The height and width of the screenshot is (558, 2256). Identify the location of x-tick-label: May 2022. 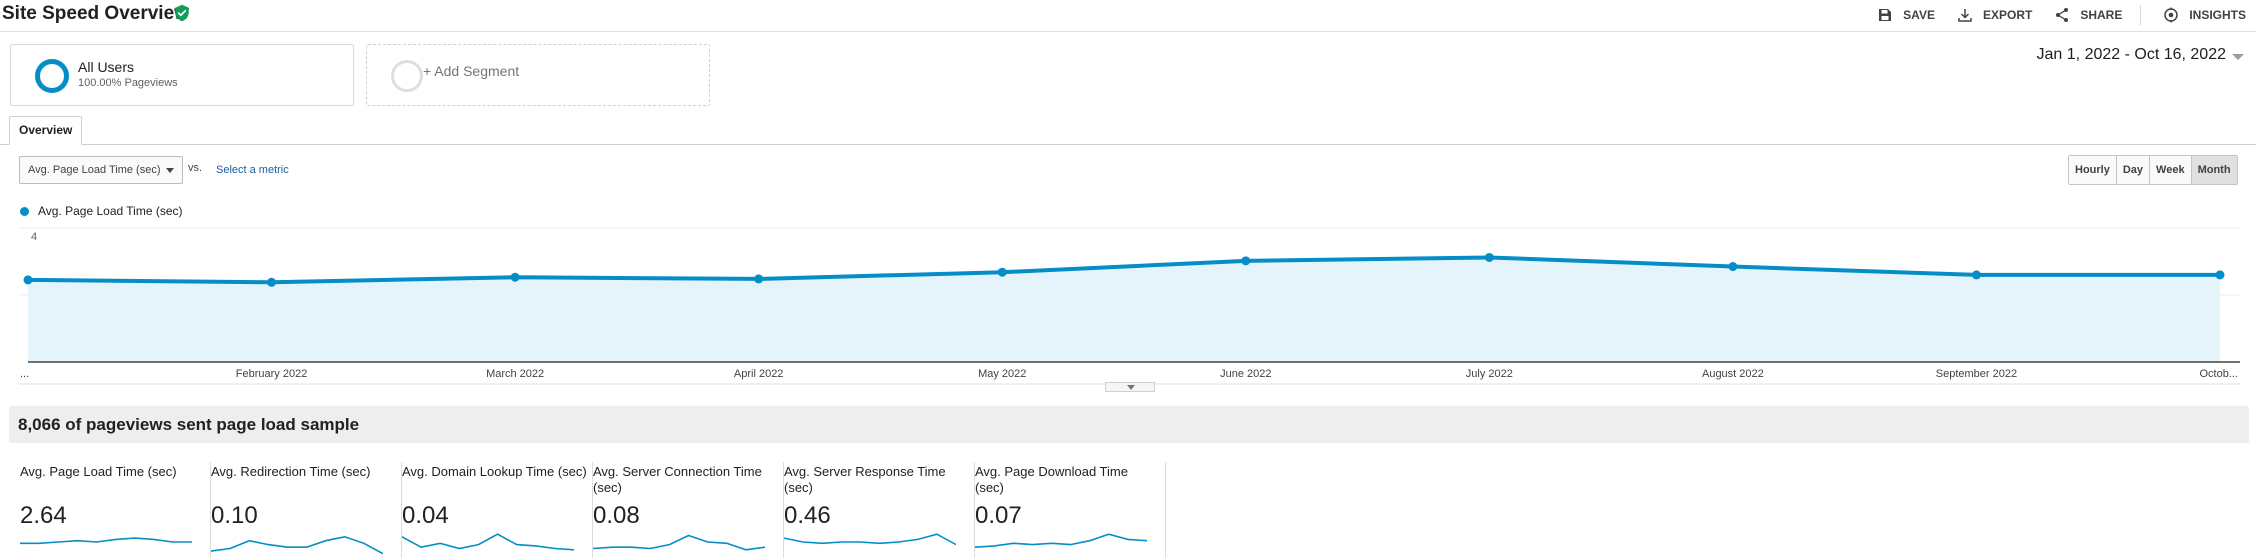
(1002, 374).